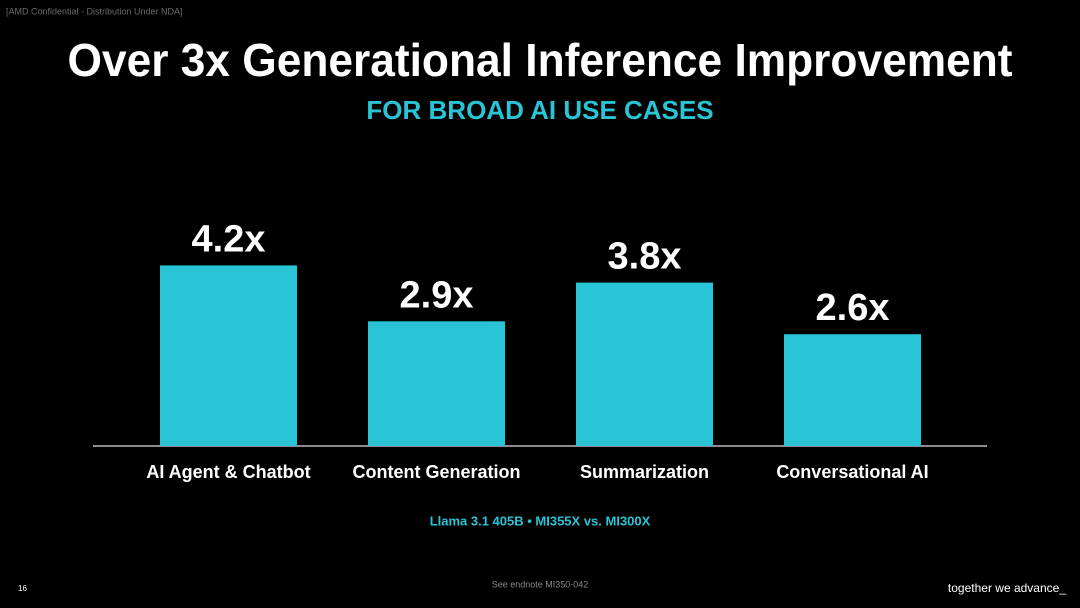  I want to click on category-label: AI Agent & Chatbot, so click(228, 472).